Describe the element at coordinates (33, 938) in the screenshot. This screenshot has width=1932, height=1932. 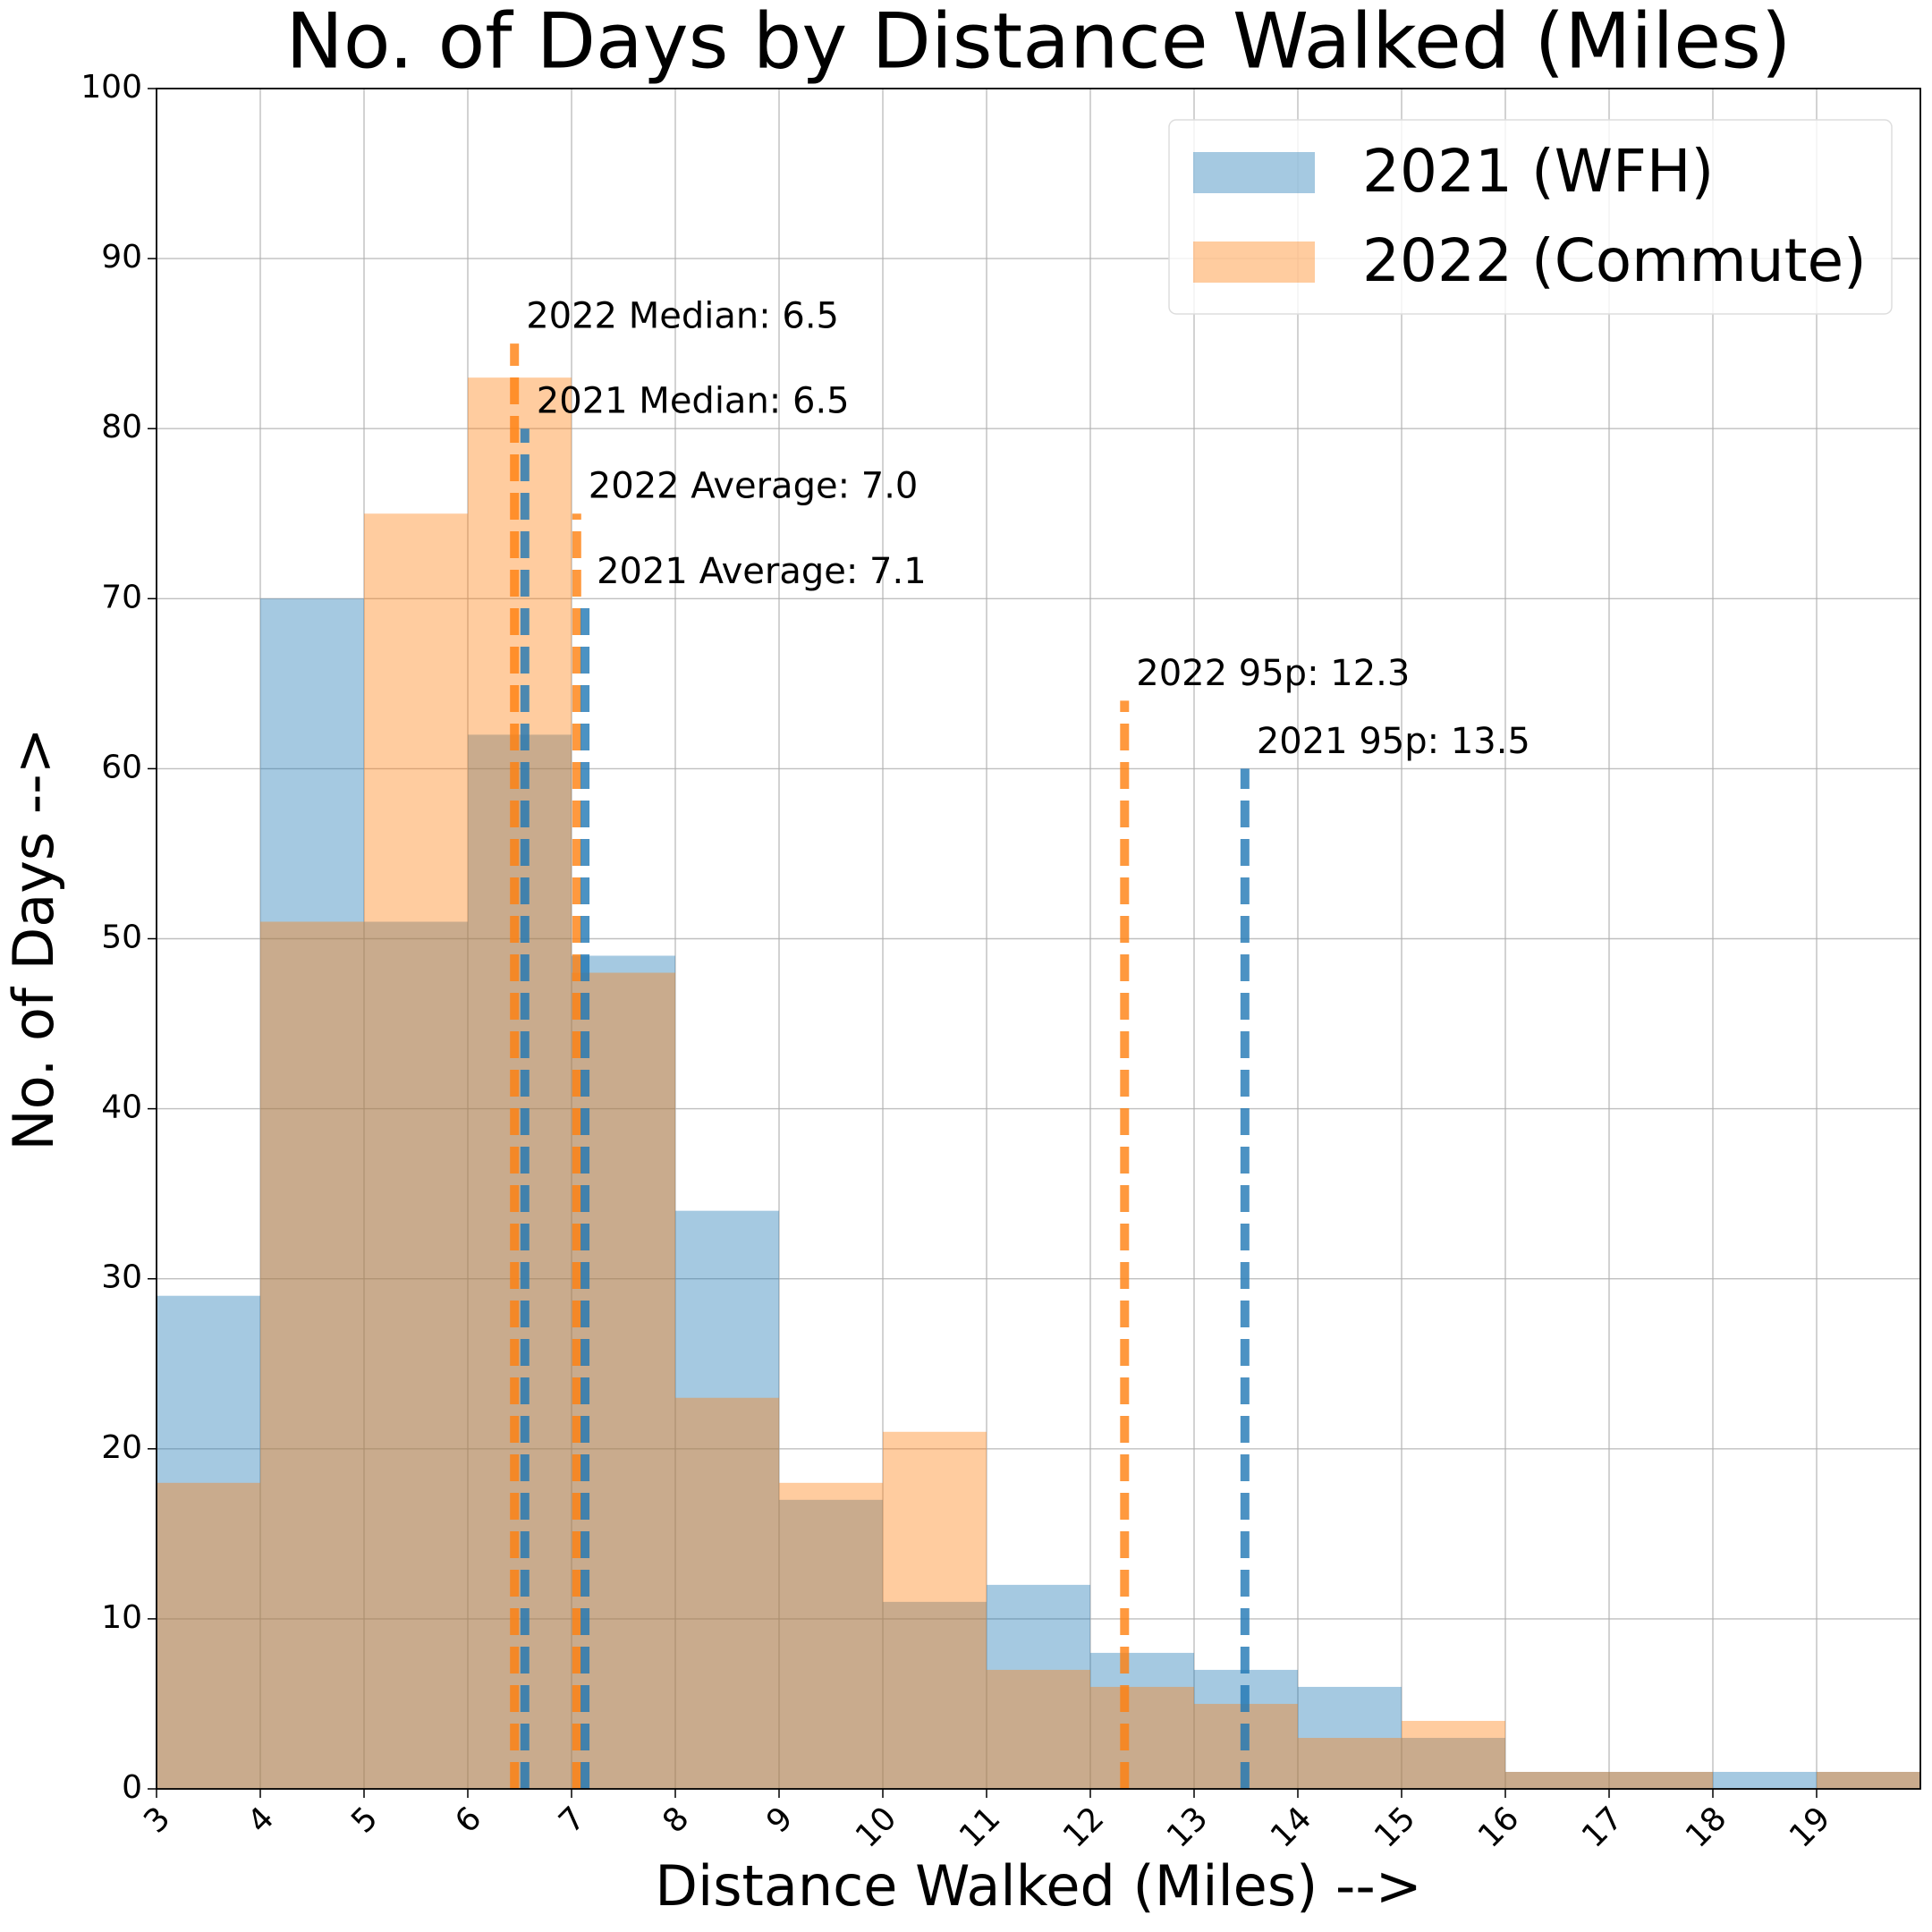
I see `y-axis-label: No. of Days -->` at that location.